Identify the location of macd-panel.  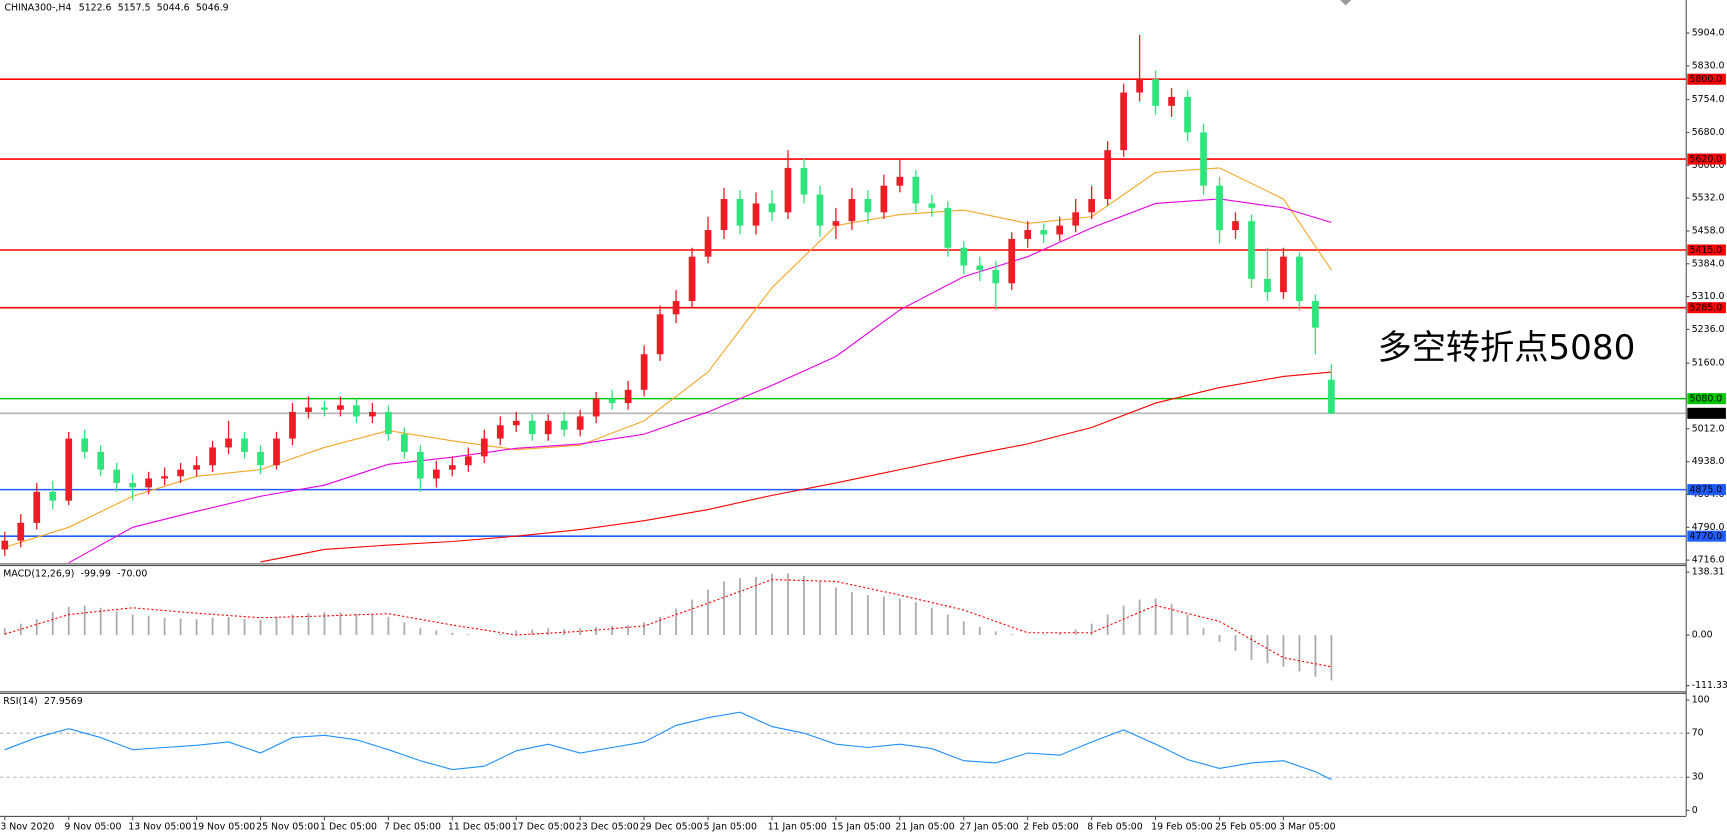
(668, 627).